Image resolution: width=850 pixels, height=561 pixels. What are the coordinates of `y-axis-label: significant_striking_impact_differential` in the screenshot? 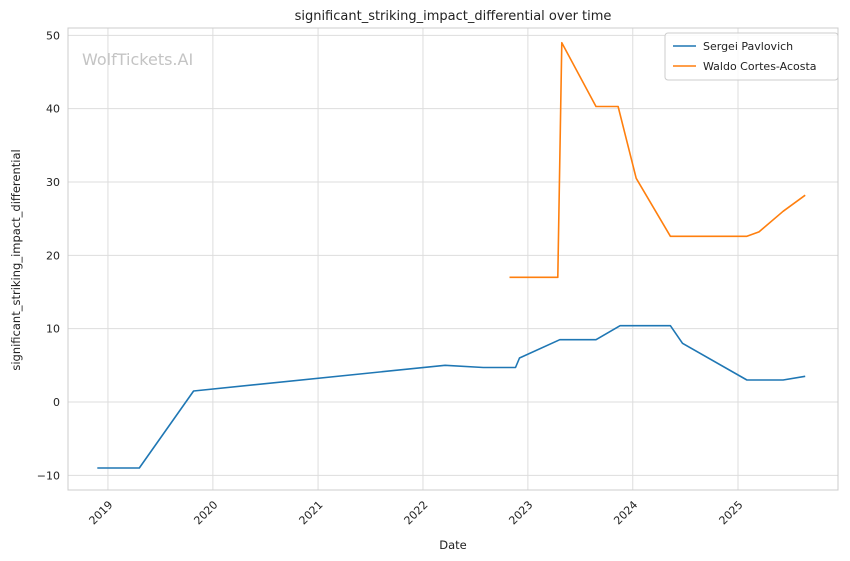 It's located at (16, 259).